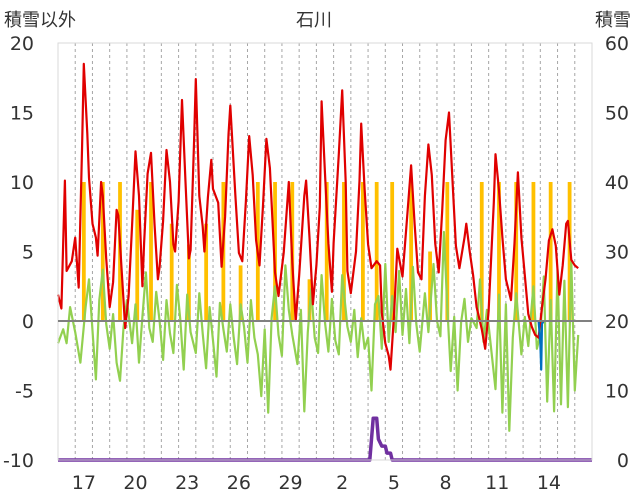 This screenshot has height=501, width=636. Describe the element at coordinates (617, 183) in the screenshot. I see `y-right-tick-label: 40` at that location.